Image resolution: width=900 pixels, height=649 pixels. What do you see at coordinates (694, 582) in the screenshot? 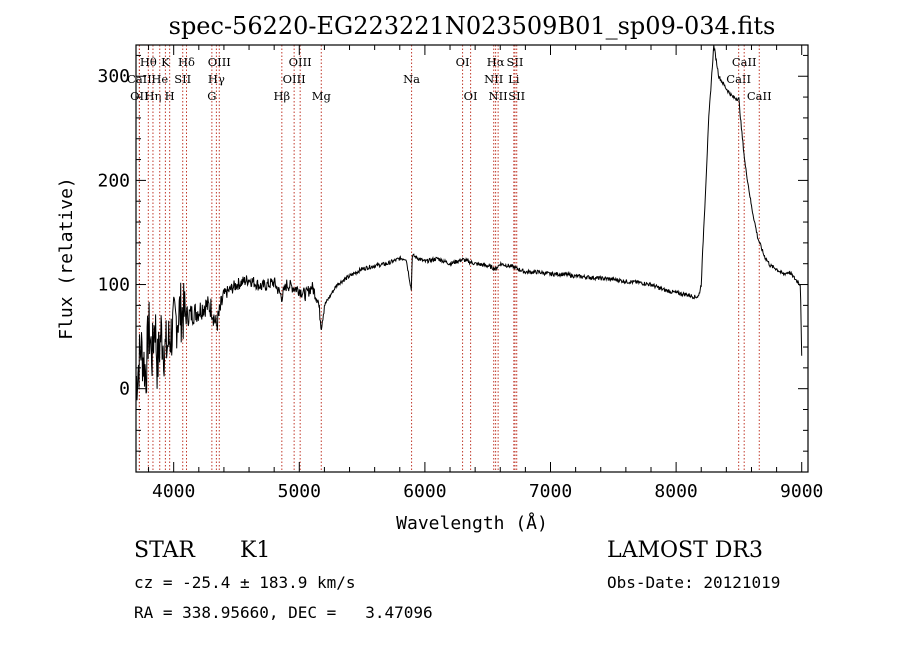
I see `observation-date: Obs-Date: 20121019` at bounding box center [694, 582].